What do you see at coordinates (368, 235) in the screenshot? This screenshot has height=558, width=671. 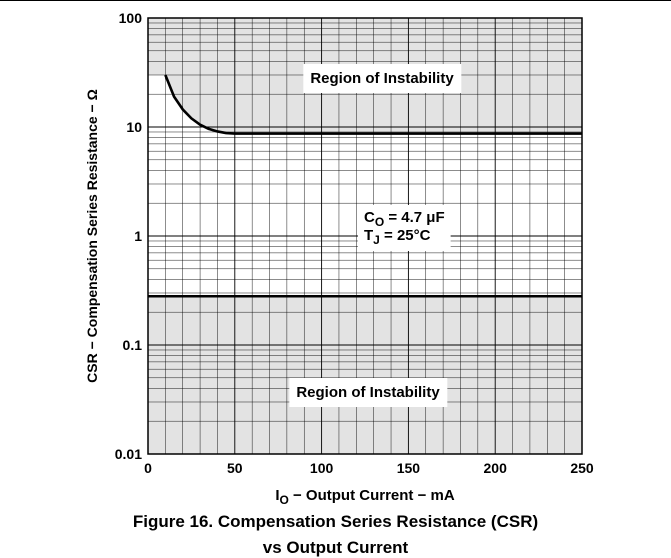 I see `temperature-symbol: T` at bounding box center [368, 235].